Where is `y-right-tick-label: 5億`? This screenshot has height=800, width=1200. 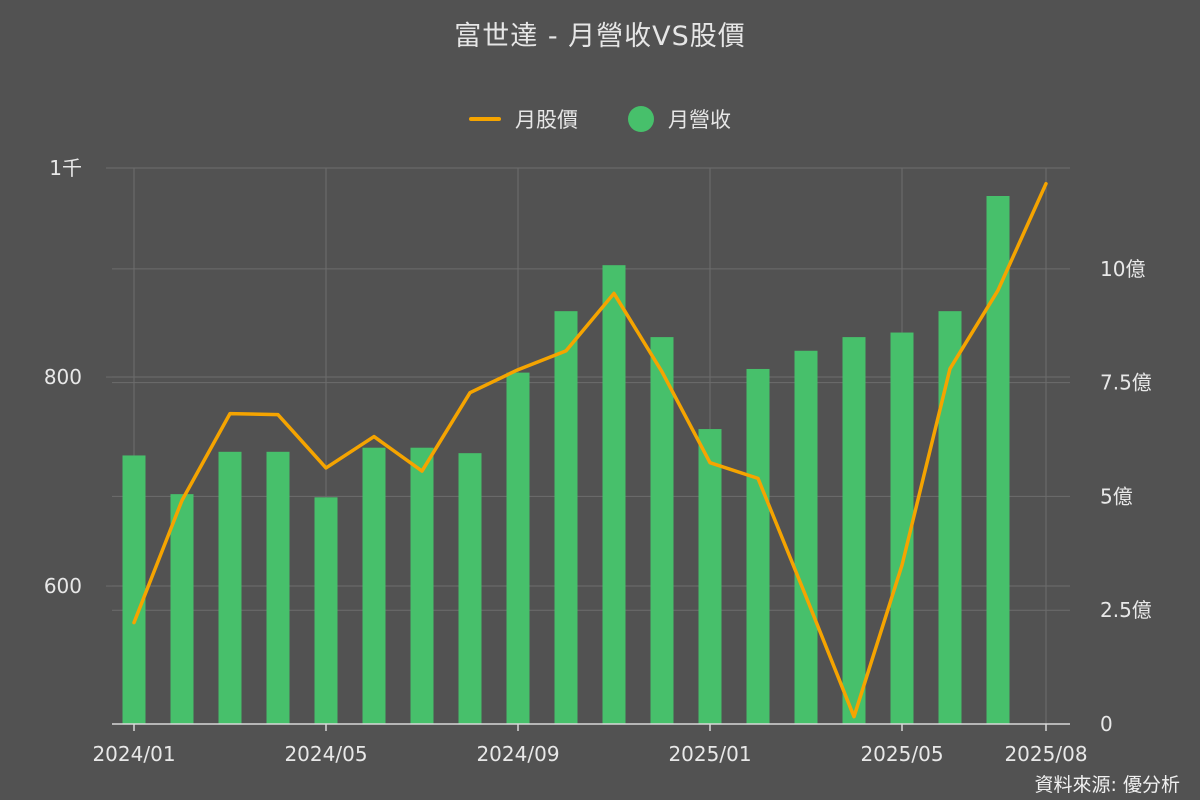 y-right-tick-label: 5億 is located at coordinates (1116, 496).